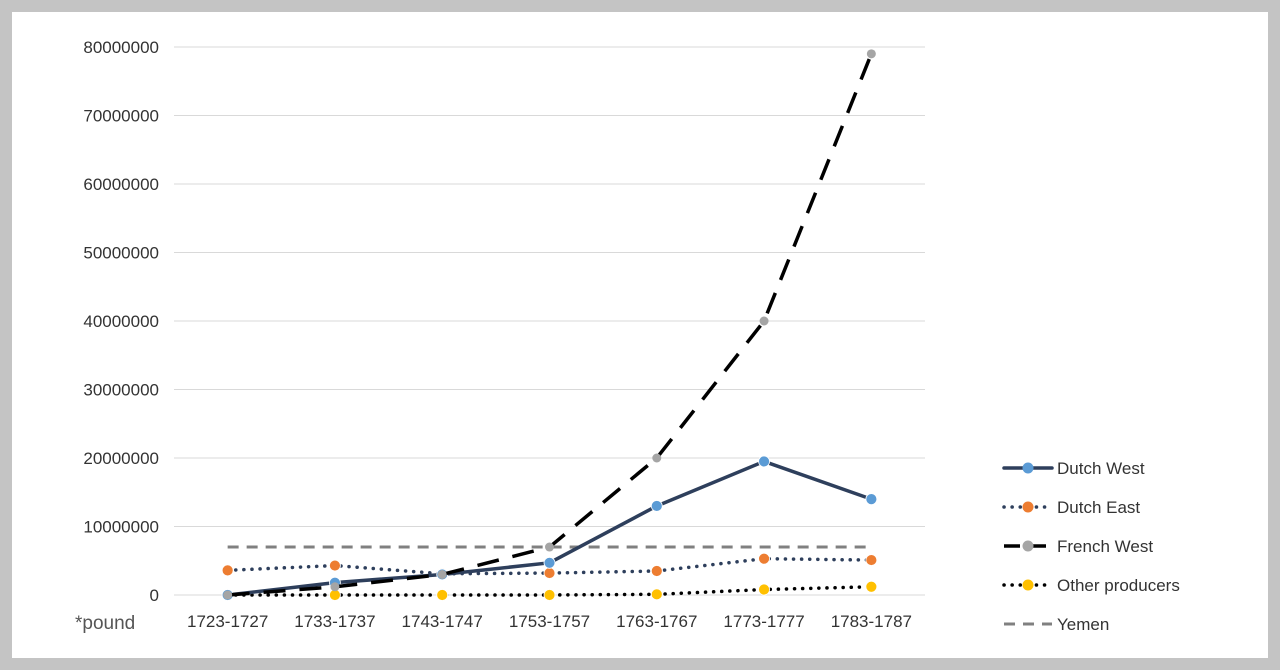 This screenshot has width=1280, height=670. Describe the element at coordinates (121, 458) in the screenshot. I see `y-tick-label: 20000000` at that location.